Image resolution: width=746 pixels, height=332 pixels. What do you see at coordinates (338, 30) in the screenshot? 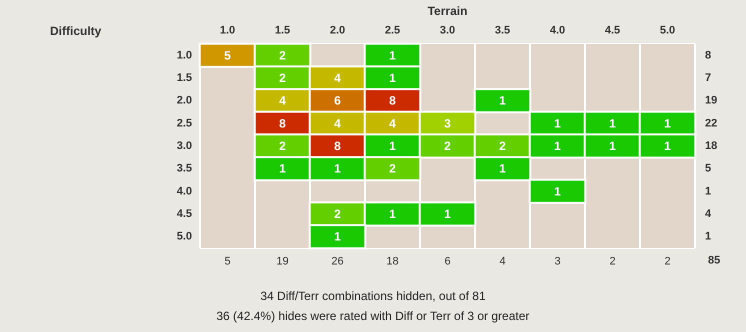
I see `x-tick-label: 2.0` at bounding box center [338, 30].